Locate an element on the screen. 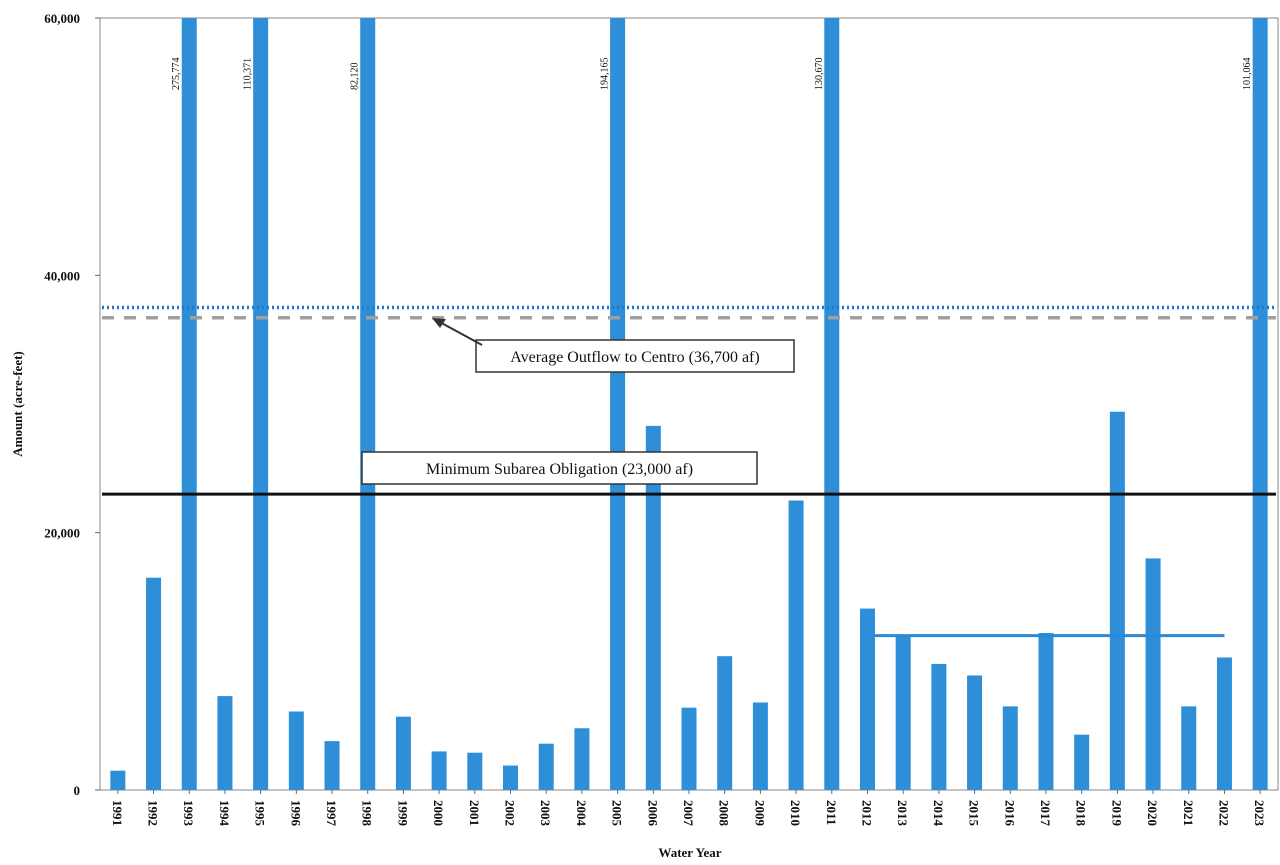 The image size is (1280, 865). x-tick-label: 2020 is located at coordinates (1152, 813).